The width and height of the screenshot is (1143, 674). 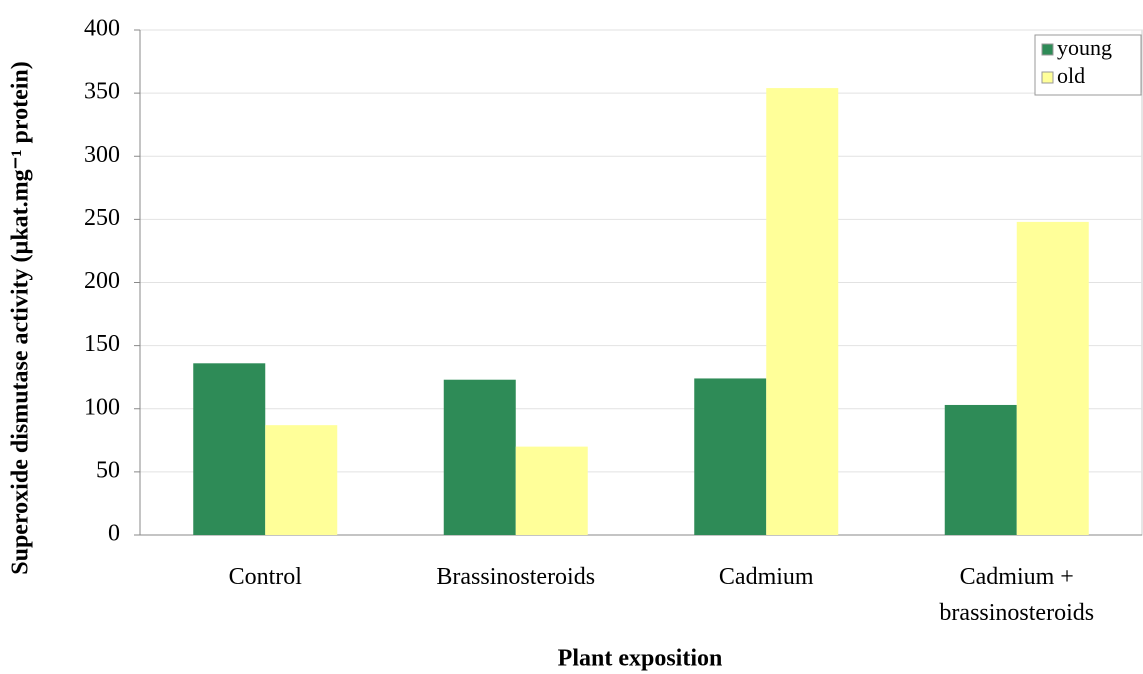 I want to click on y-tick-label: 300, so click(x=102, y=155).